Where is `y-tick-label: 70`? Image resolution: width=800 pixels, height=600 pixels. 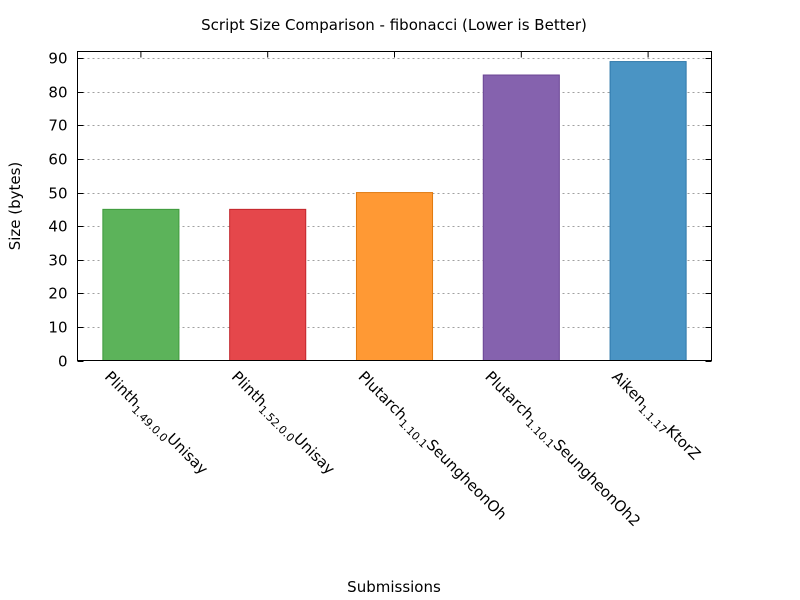
y-tick-label: 70 is located at coordinates (57, 126).